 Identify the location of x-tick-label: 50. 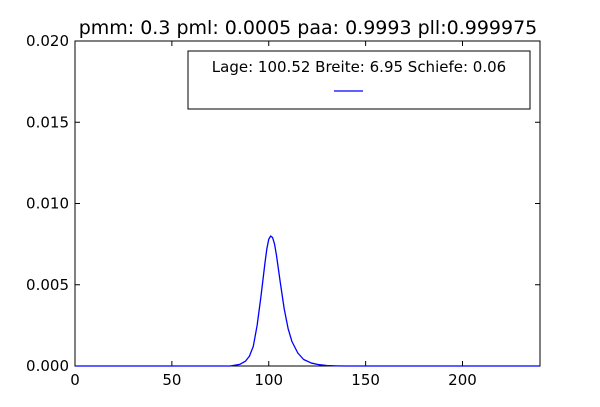
(171, 380).